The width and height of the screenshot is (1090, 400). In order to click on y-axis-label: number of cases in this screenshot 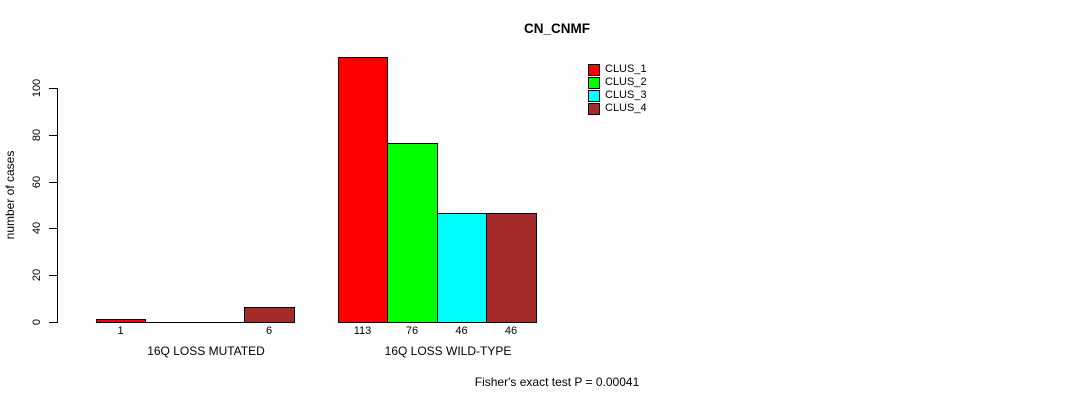, I will do `click(10, 195)`.